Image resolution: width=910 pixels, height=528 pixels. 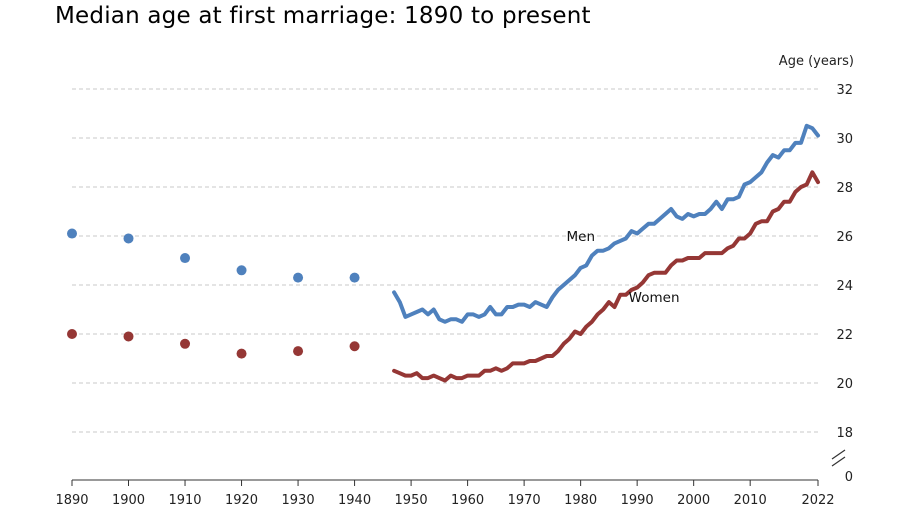 I want to click on x-tick-label: 2000, so click(x=693, y=500).